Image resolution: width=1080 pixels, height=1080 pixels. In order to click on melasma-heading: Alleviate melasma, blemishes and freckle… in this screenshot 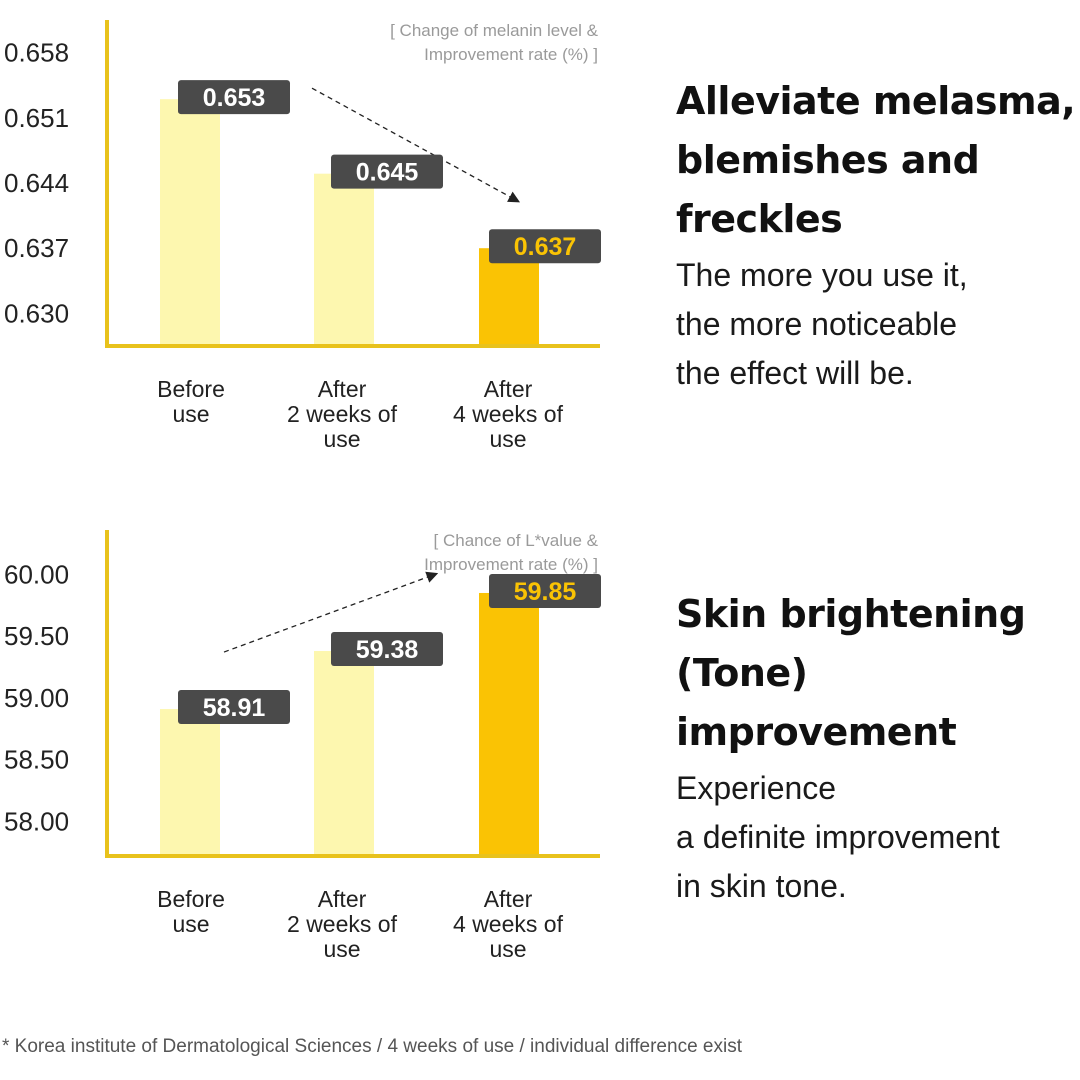, I will do `click(876, 160)`.